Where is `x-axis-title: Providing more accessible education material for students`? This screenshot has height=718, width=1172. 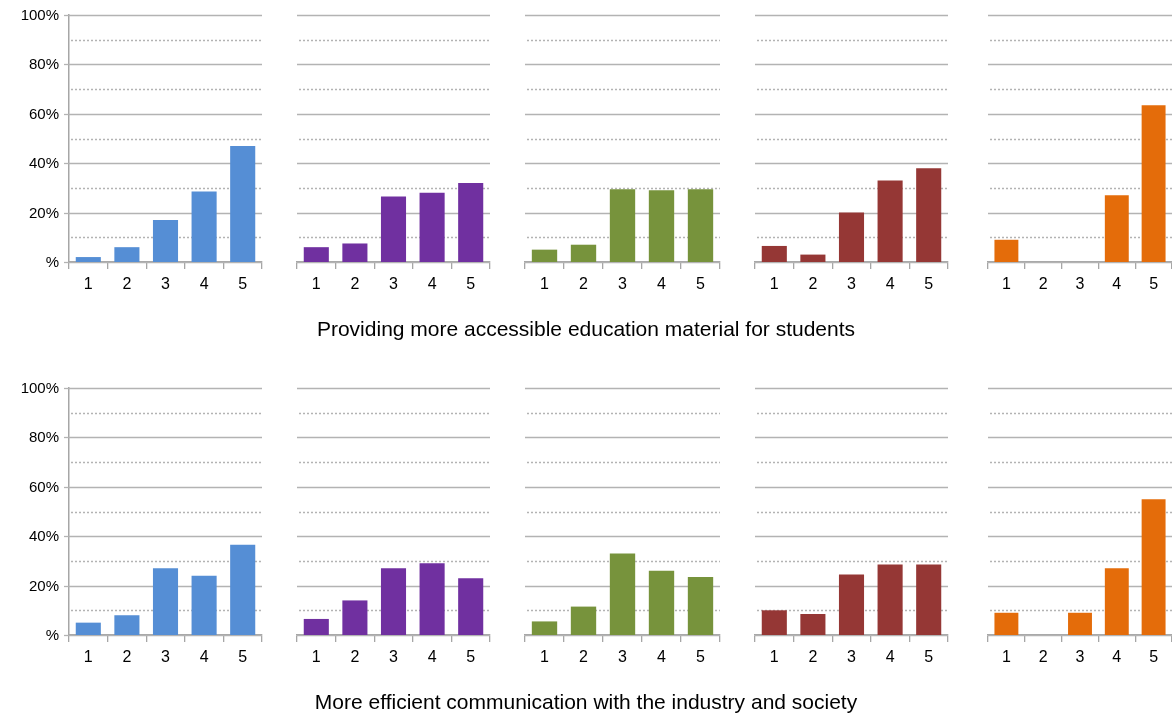
x-axis-title: Providing more accessible education material for students is located at coordinates (586, 329).